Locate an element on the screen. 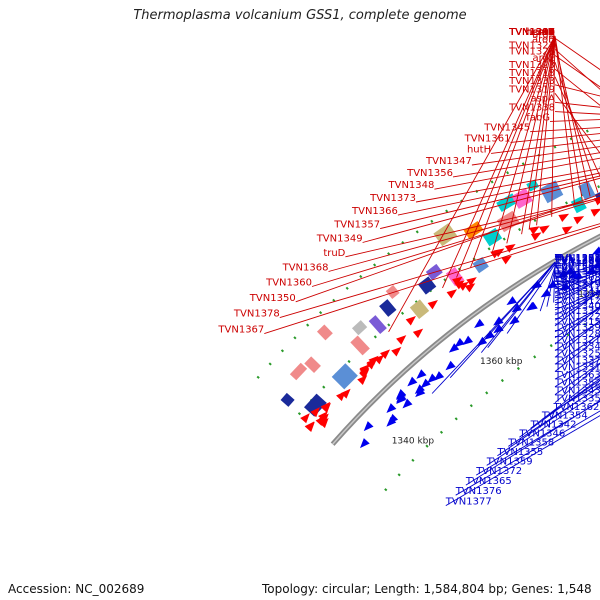  forward-gene-label: aspA is located at coordinates (542, 98).